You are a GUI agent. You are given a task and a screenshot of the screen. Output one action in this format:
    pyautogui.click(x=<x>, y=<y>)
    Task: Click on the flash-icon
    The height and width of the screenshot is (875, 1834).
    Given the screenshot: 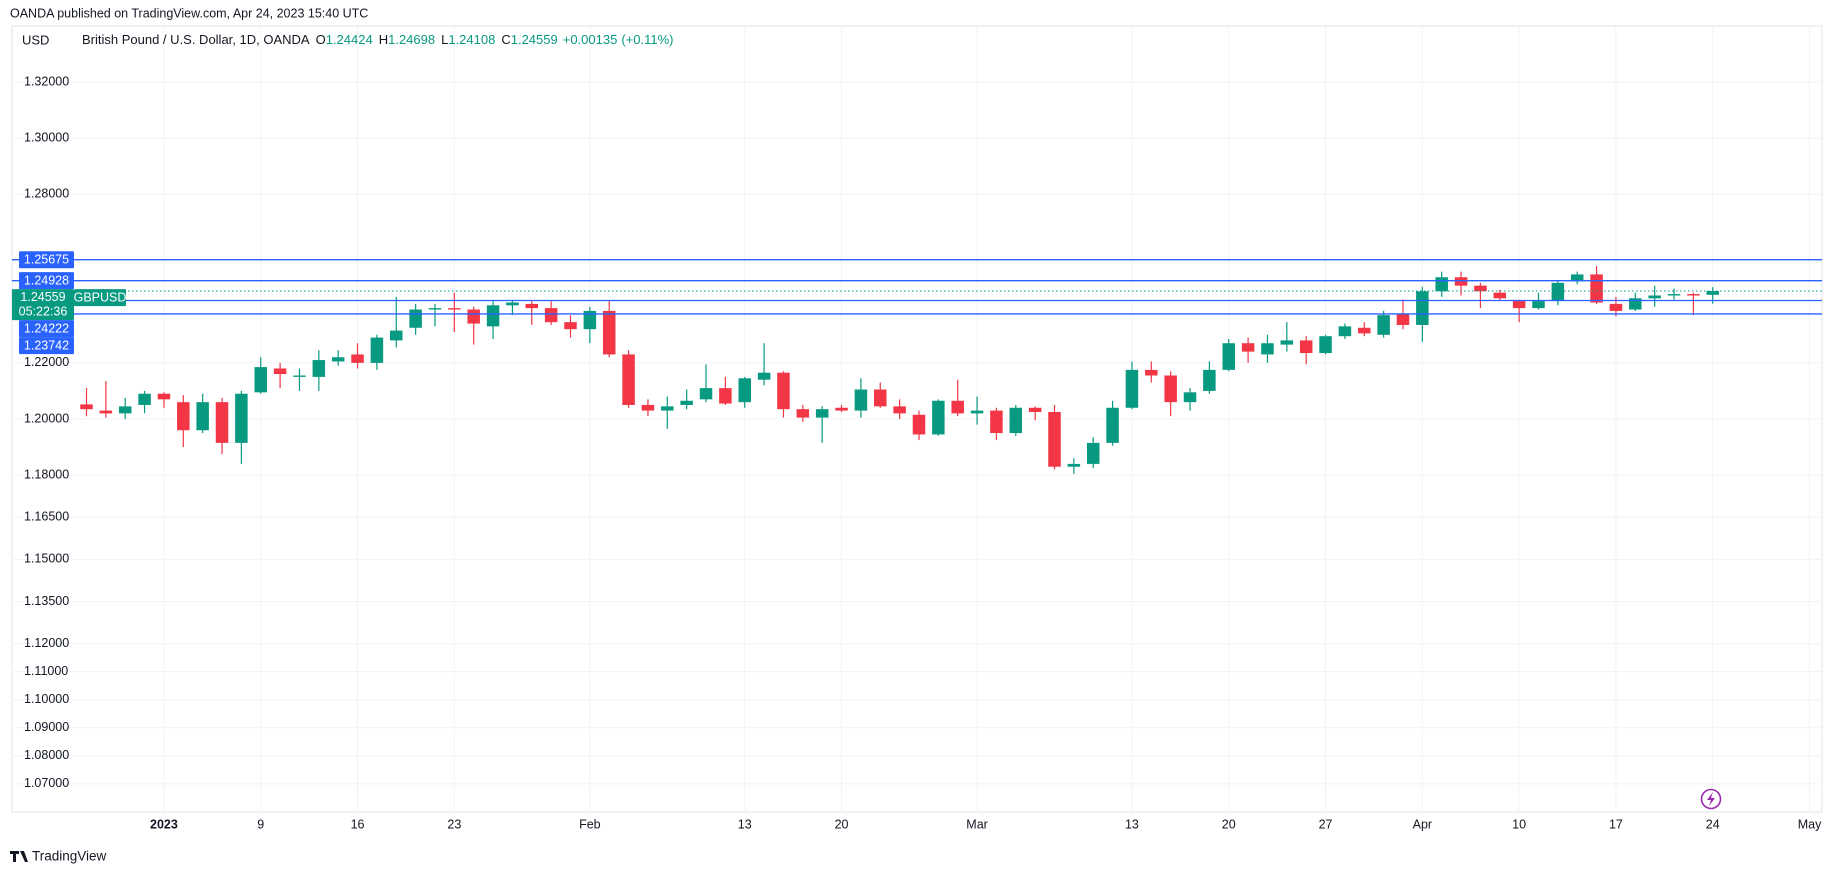 What is the action you would take?
    pyautogui.click(x=1711, y=799)
    